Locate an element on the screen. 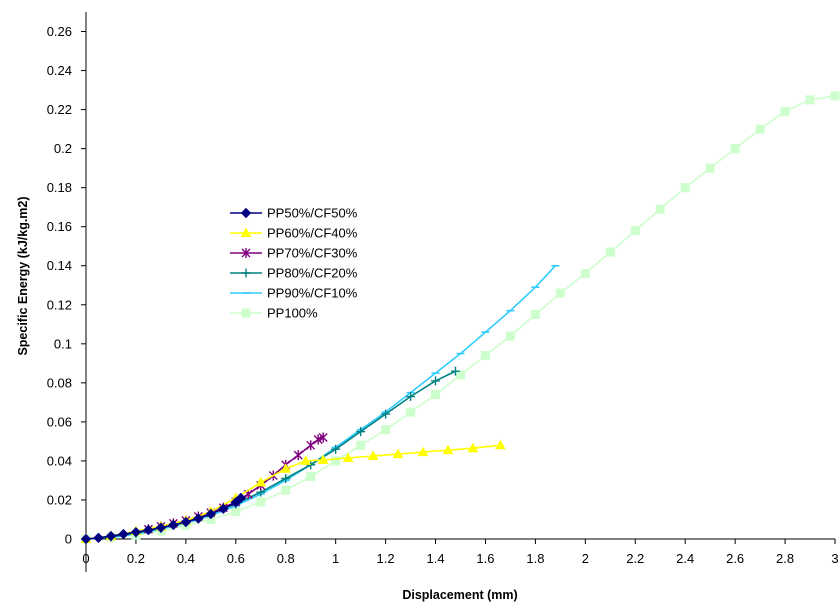 This screenshot has width=840, height=605. legend-item-pp100-: PP100% is located at coordinates (274, 313).